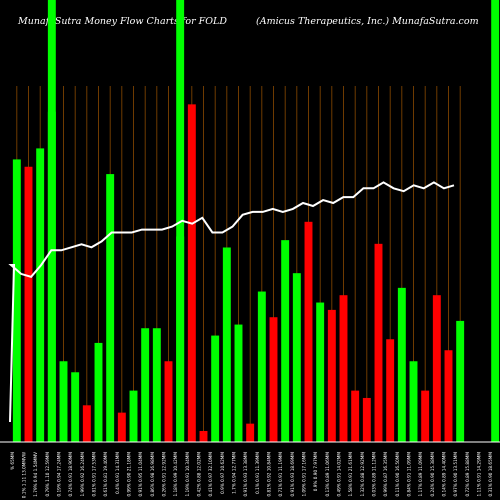  What do you see at coordinates (82, 474) in the screenshot?
I see `x-tick-label: 1.99% 0.92 16.24MM` at bounding box center [82, 474].